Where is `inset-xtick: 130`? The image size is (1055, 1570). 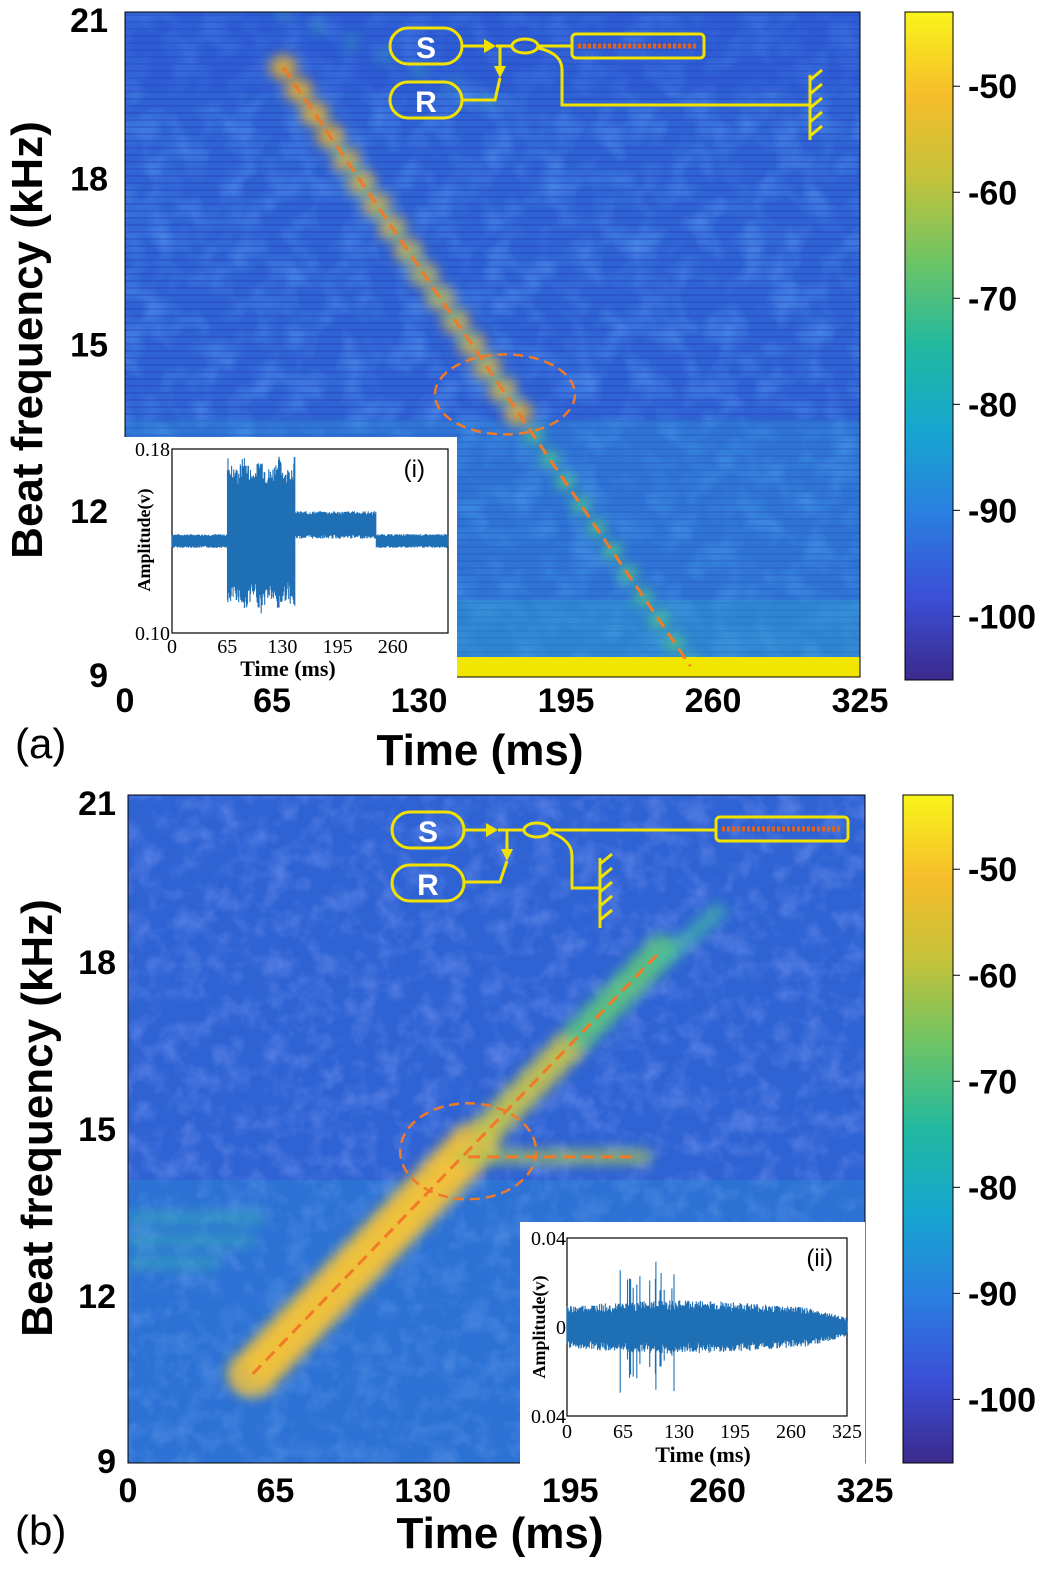 inset-xtick: 130 is located at coordinates (679, 1432).